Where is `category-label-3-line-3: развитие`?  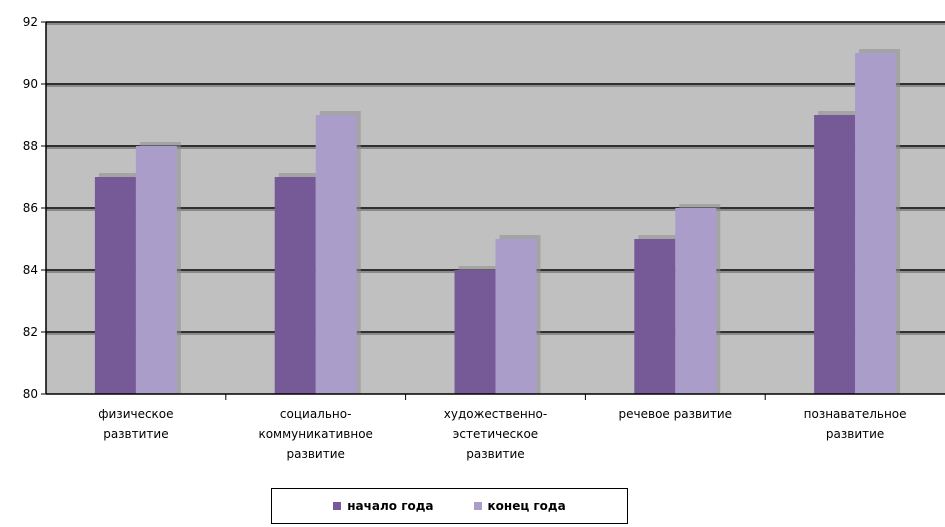 category-label-3-line-3: развитие is located at coordinates (495, 454).